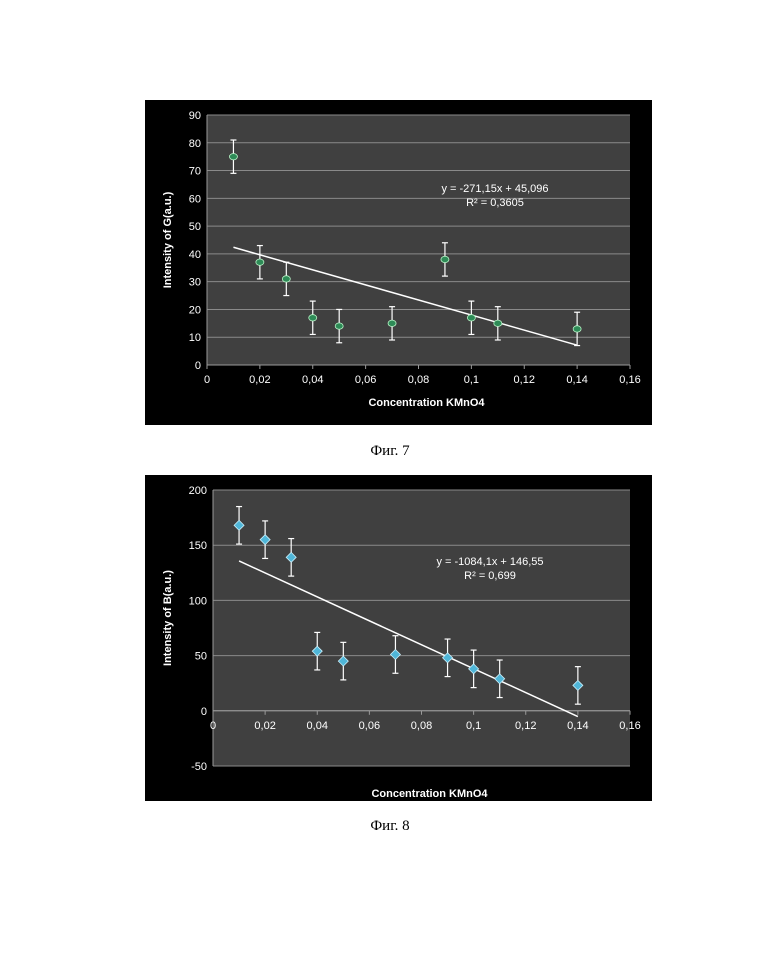  I want to click on y-tick-label: 10, so click(195, 338).